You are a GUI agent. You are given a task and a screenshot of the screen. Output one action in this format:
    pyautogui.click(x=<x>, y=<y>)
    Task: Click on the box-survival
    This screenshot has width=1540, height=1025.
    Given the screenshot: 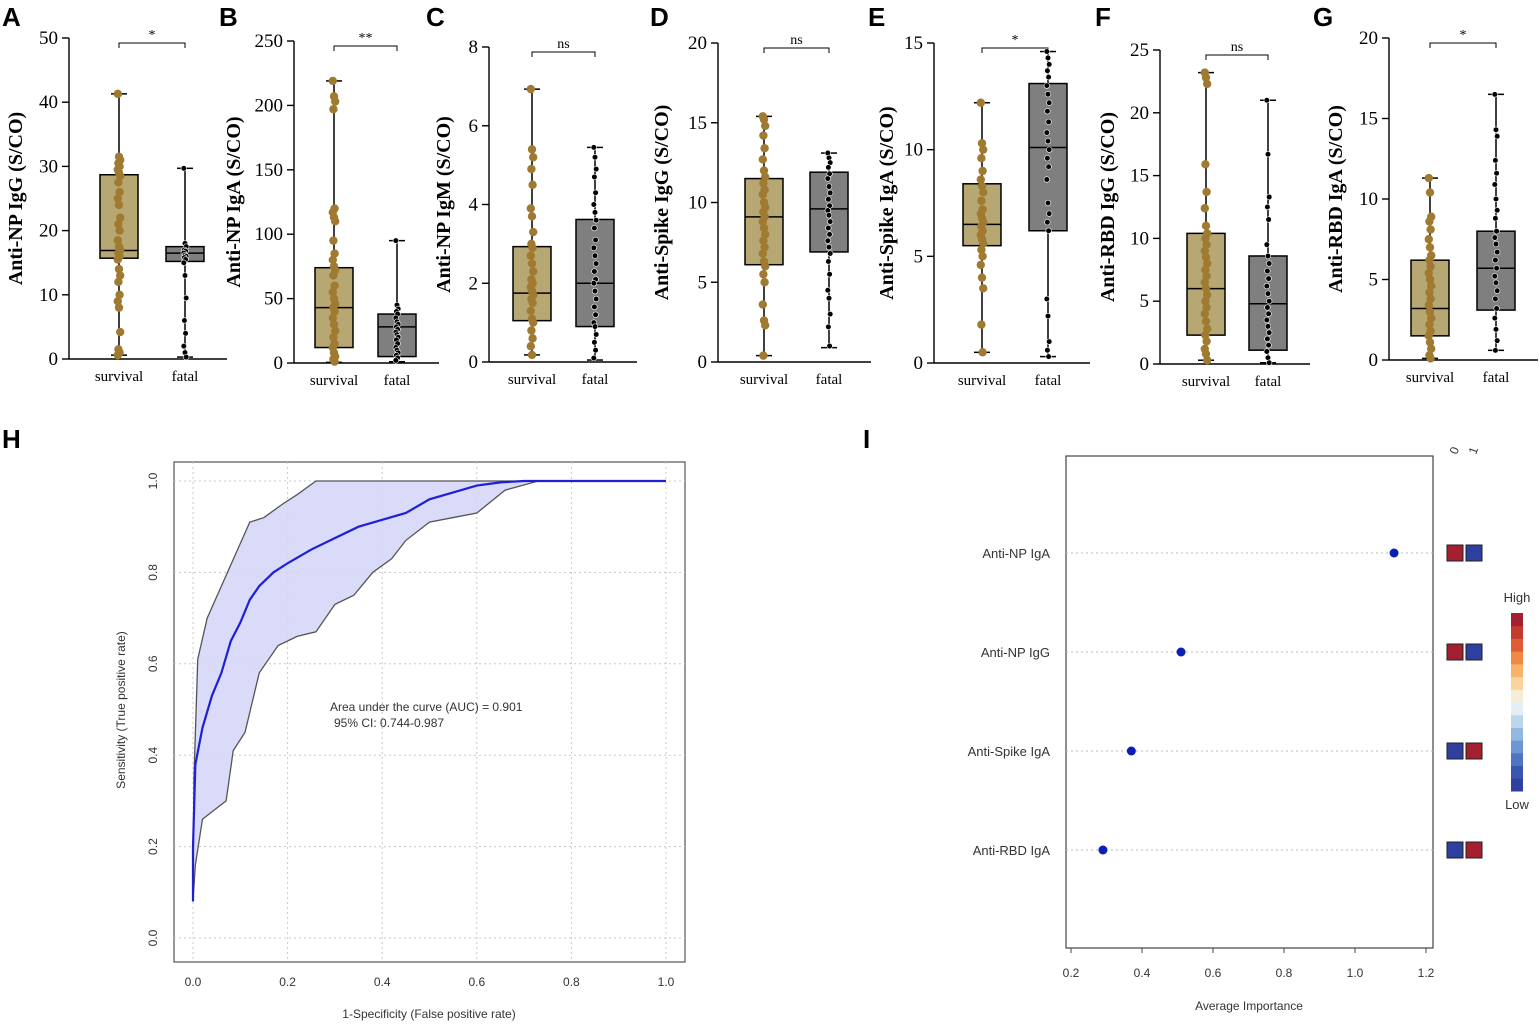 What is the action you would take?
    pyautogui.click(x=532, y=222)
    